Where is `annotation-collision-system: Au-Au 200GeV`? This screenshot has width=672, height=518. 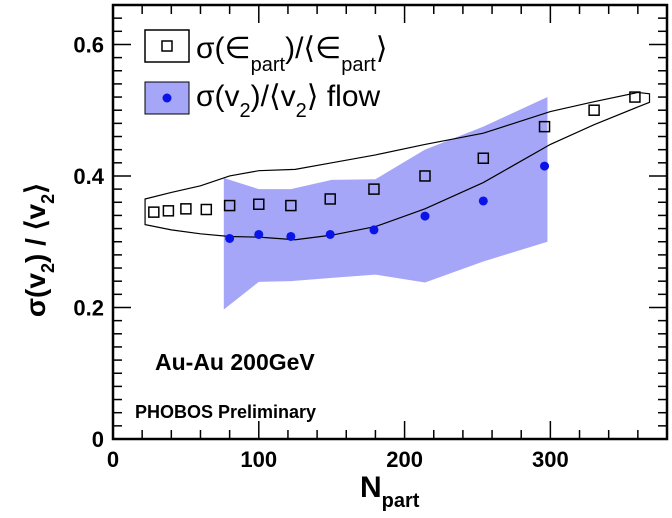 annotation-collision-system: Au-Au 200GeV is located at coordinates (235, 362).